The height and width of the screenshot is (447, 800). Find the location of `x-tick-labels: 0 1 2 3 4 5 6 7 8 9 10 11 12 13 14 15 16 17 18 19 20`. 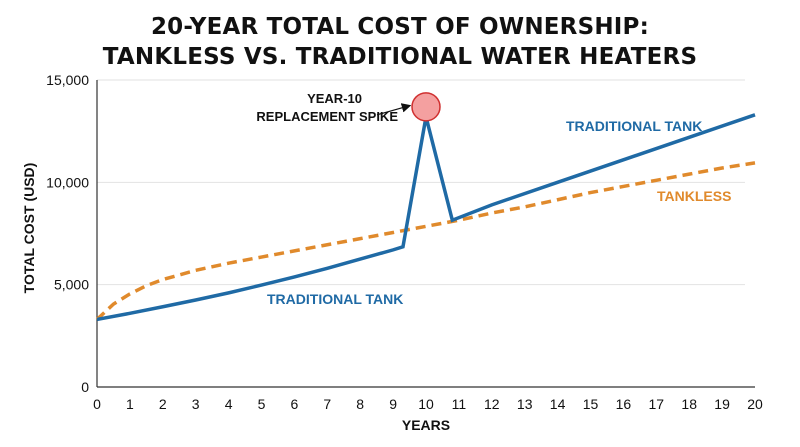

x-tick-labels: 0 1 2 3 4 5 6 7 8 9 10 11 12 13 14 15 16 17 18 19 20 is located at coordinates (428, 404).